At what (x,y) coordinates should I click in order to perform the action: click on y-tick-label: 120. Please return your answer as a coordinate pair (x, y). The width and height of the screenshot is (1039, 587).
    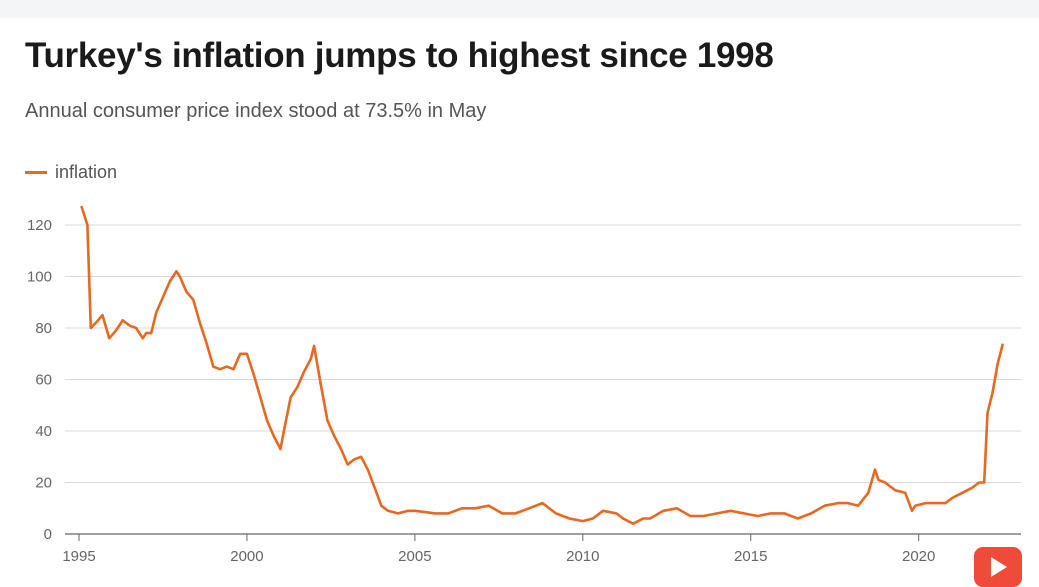
    Looking at the image, I should click on (39, 225).